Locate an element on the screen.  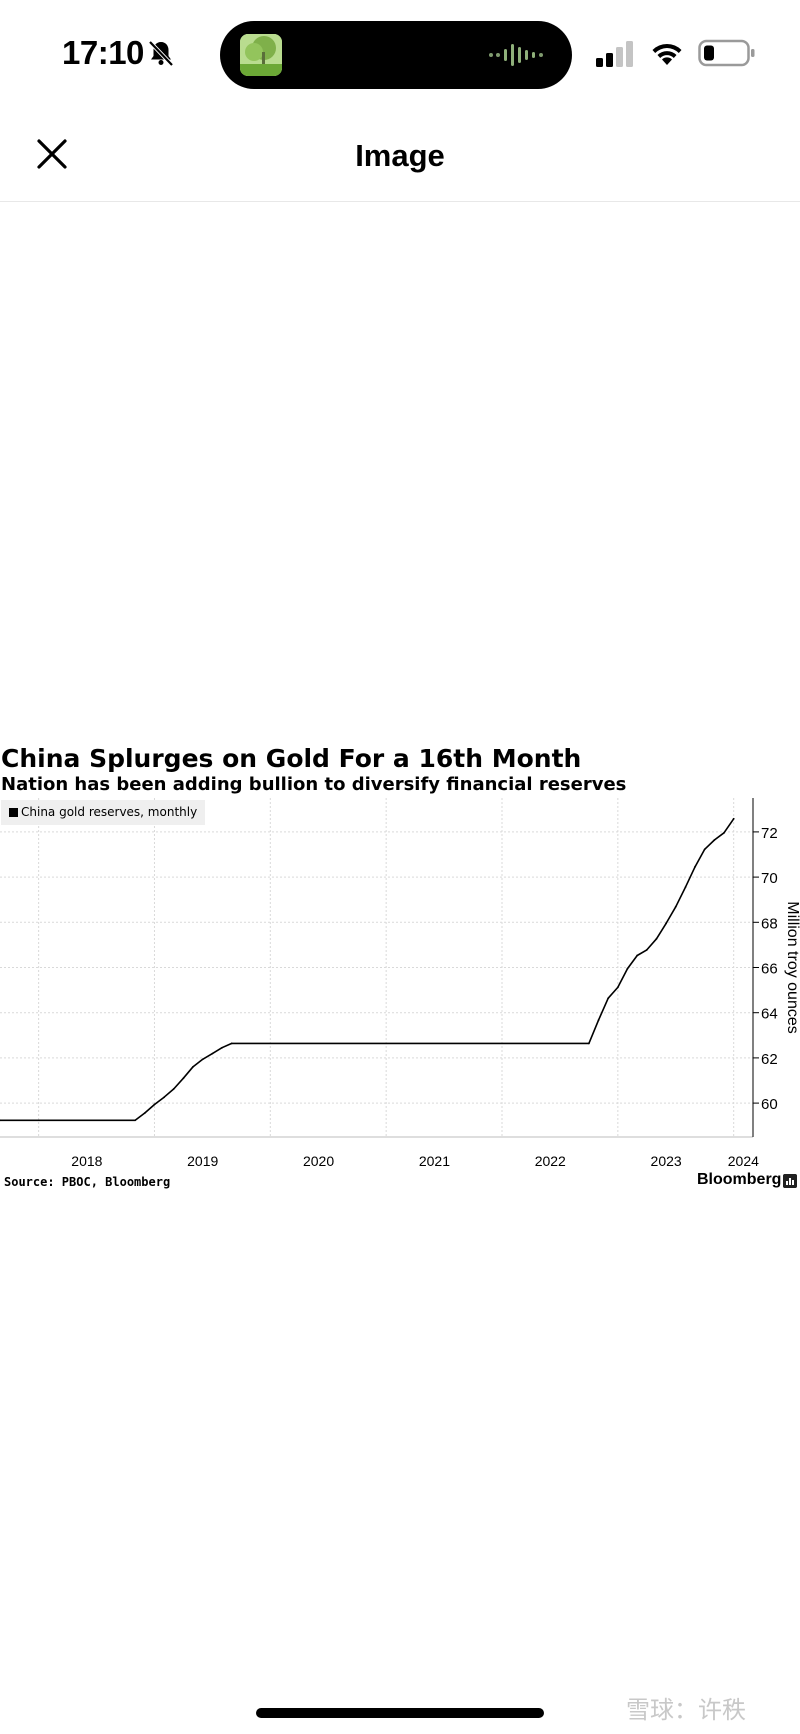
y-axis-label: Million troy ounces is located at coordinates (792, 967).